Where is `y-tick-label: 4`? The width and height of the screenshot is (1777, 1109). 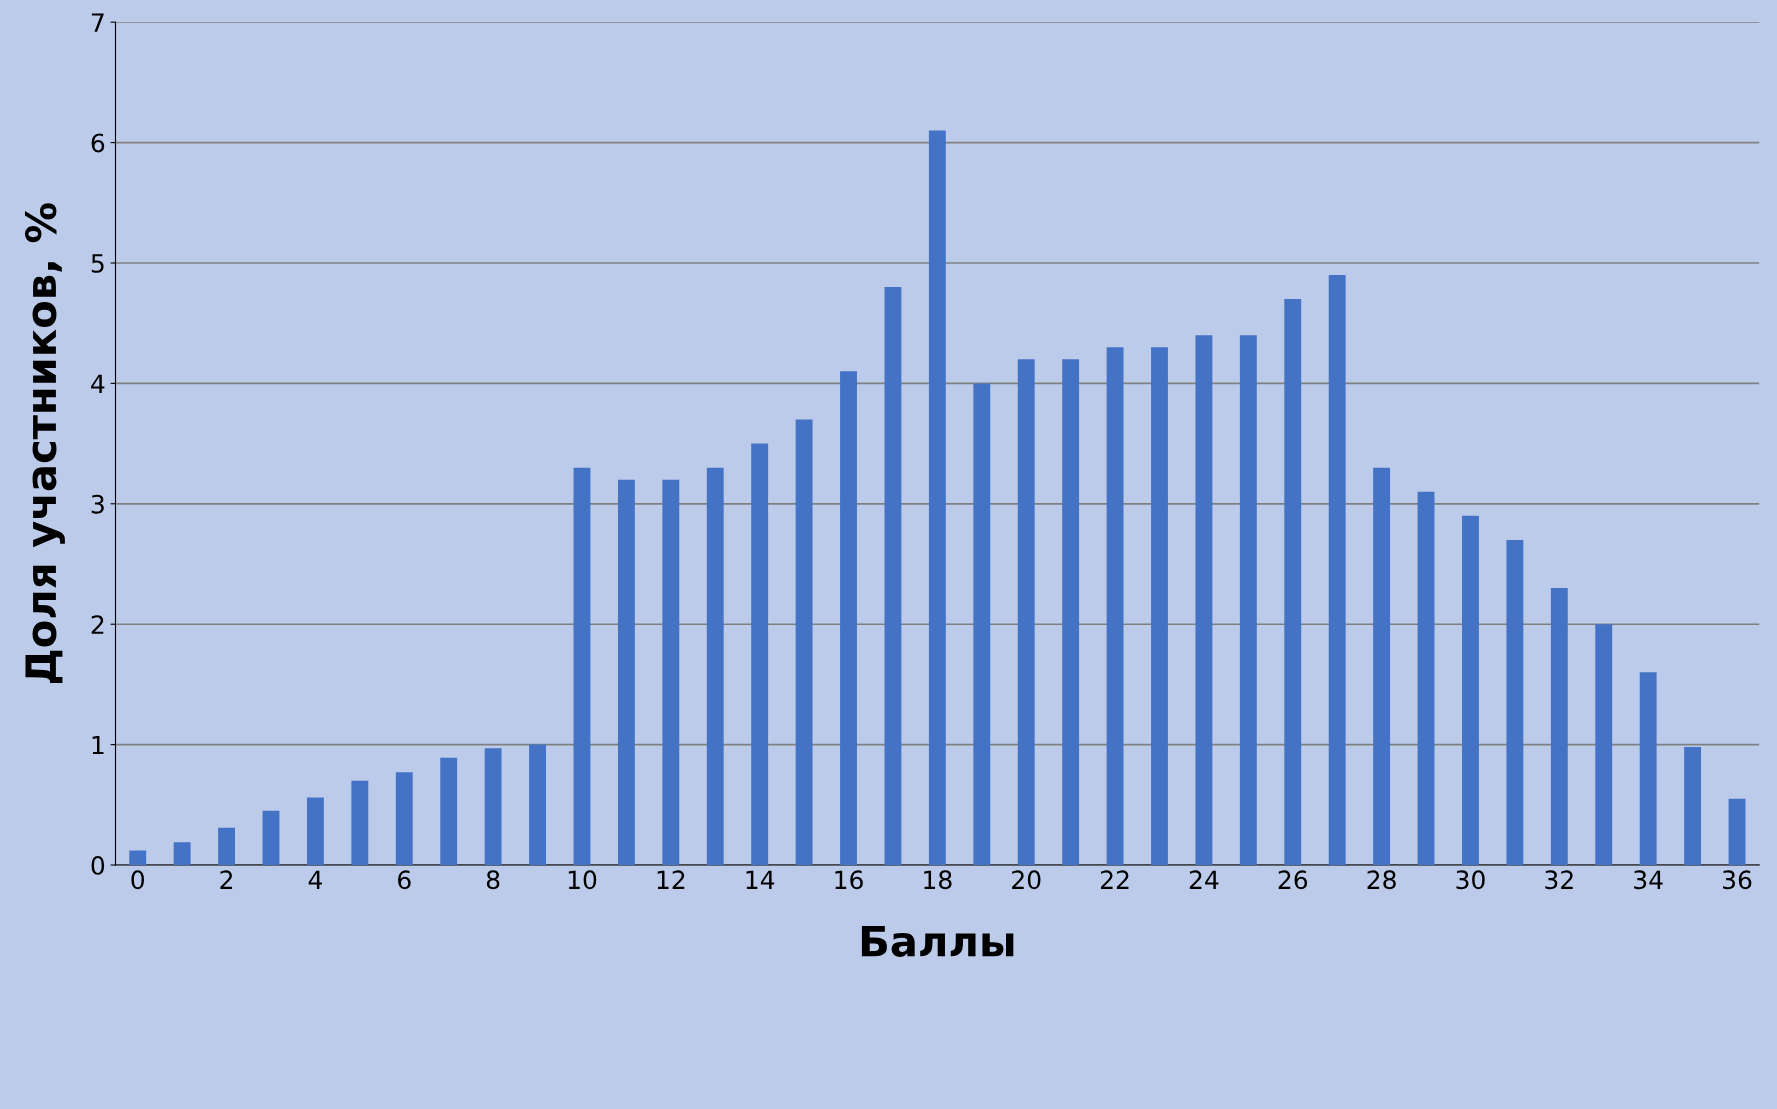
y-tick-label: 4 is located at coordinates (98, 383).